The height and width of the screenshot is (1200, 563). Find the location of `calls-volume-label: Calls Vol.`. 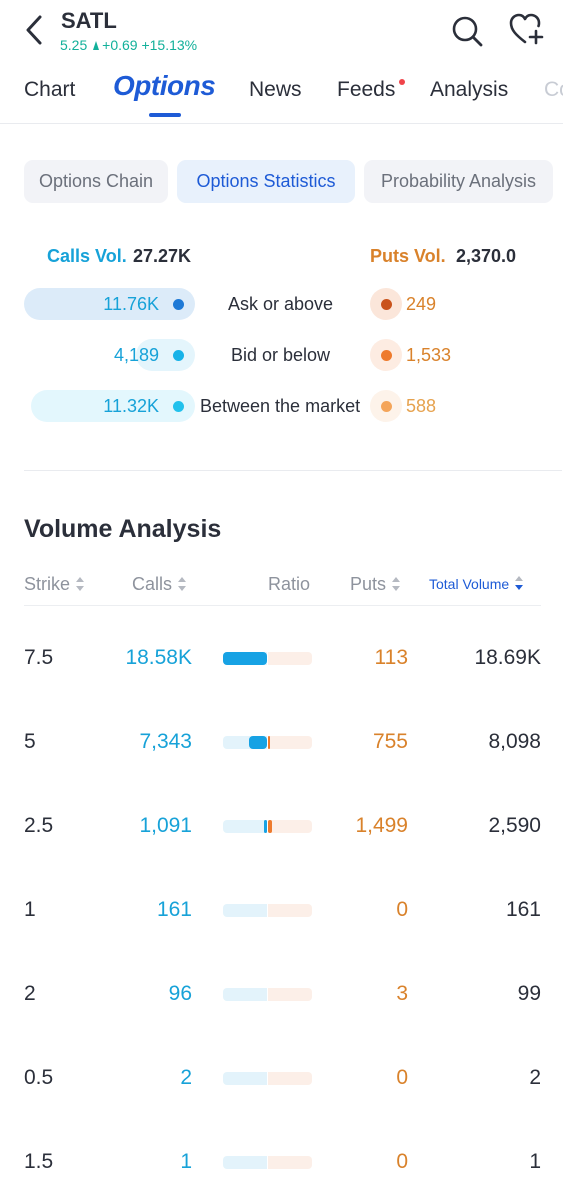

calls-volume-label: Calls Vol. is located at coordinates (87, 256).